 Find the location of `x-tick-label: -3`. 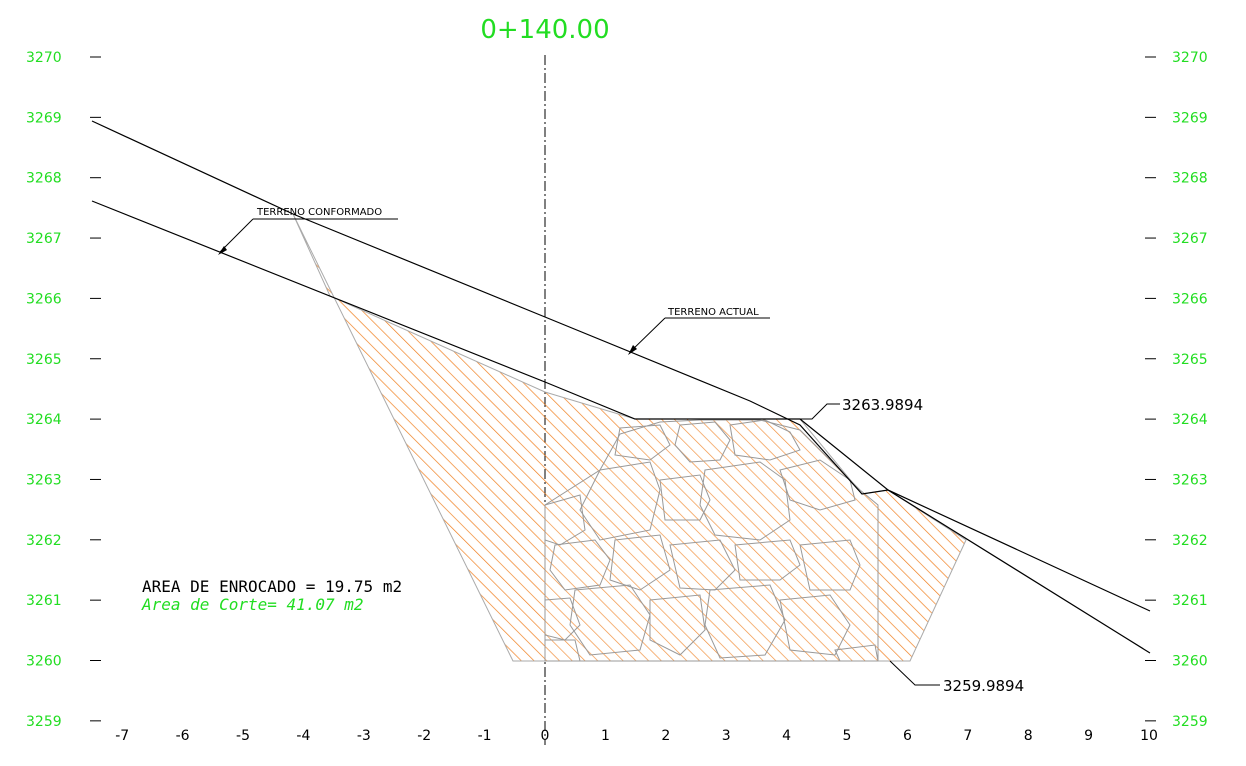

x-tick-label: -3 is located at coordinates (364, 736).